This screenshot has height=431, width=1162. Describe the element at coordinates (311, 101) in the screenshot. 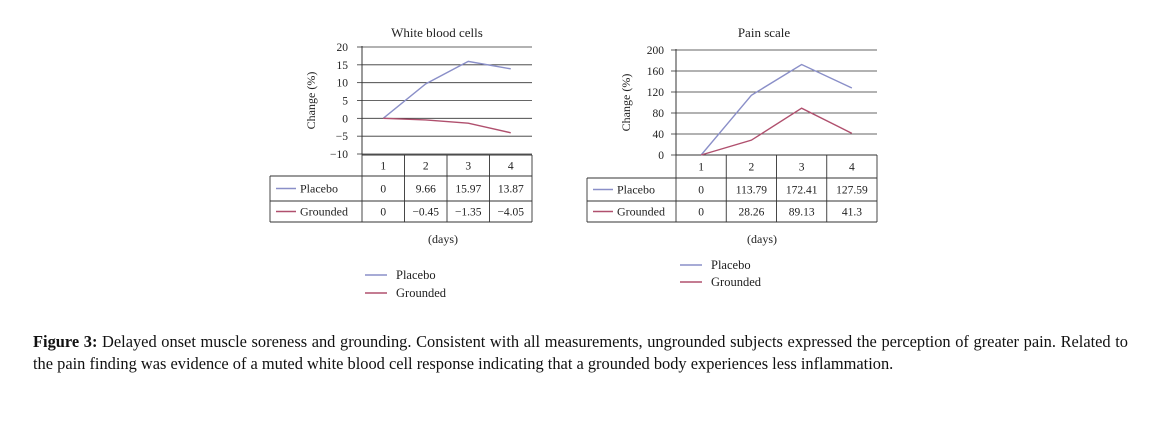

I see `y-axis-label-1: Change (%)` at that location.